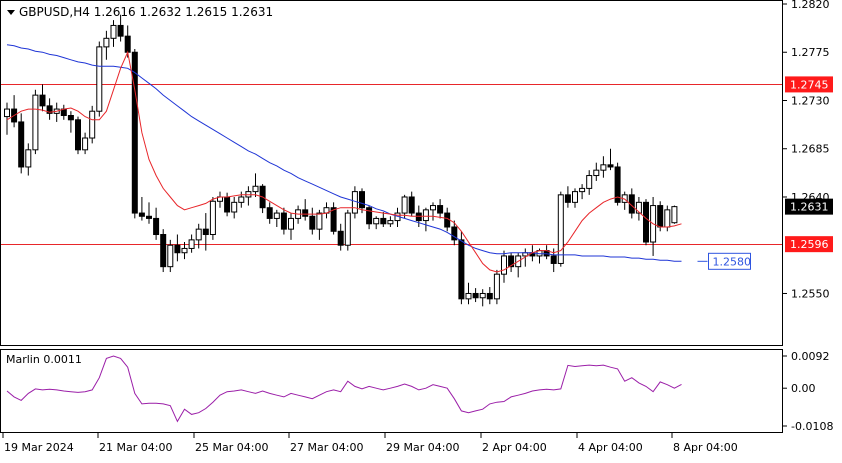 The height and width of the screenshot is (463, 842). I want to click on time-axis-tick-label: 27 Mar 04:00, so click(326, 447).